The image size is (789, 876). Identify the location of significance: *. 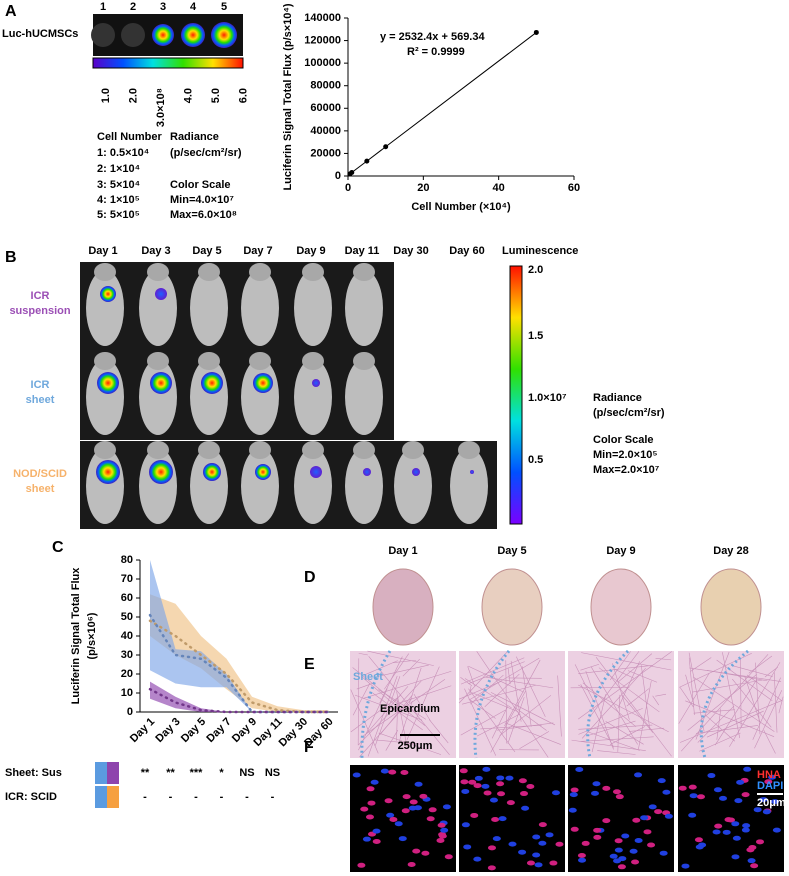
(221, 773).